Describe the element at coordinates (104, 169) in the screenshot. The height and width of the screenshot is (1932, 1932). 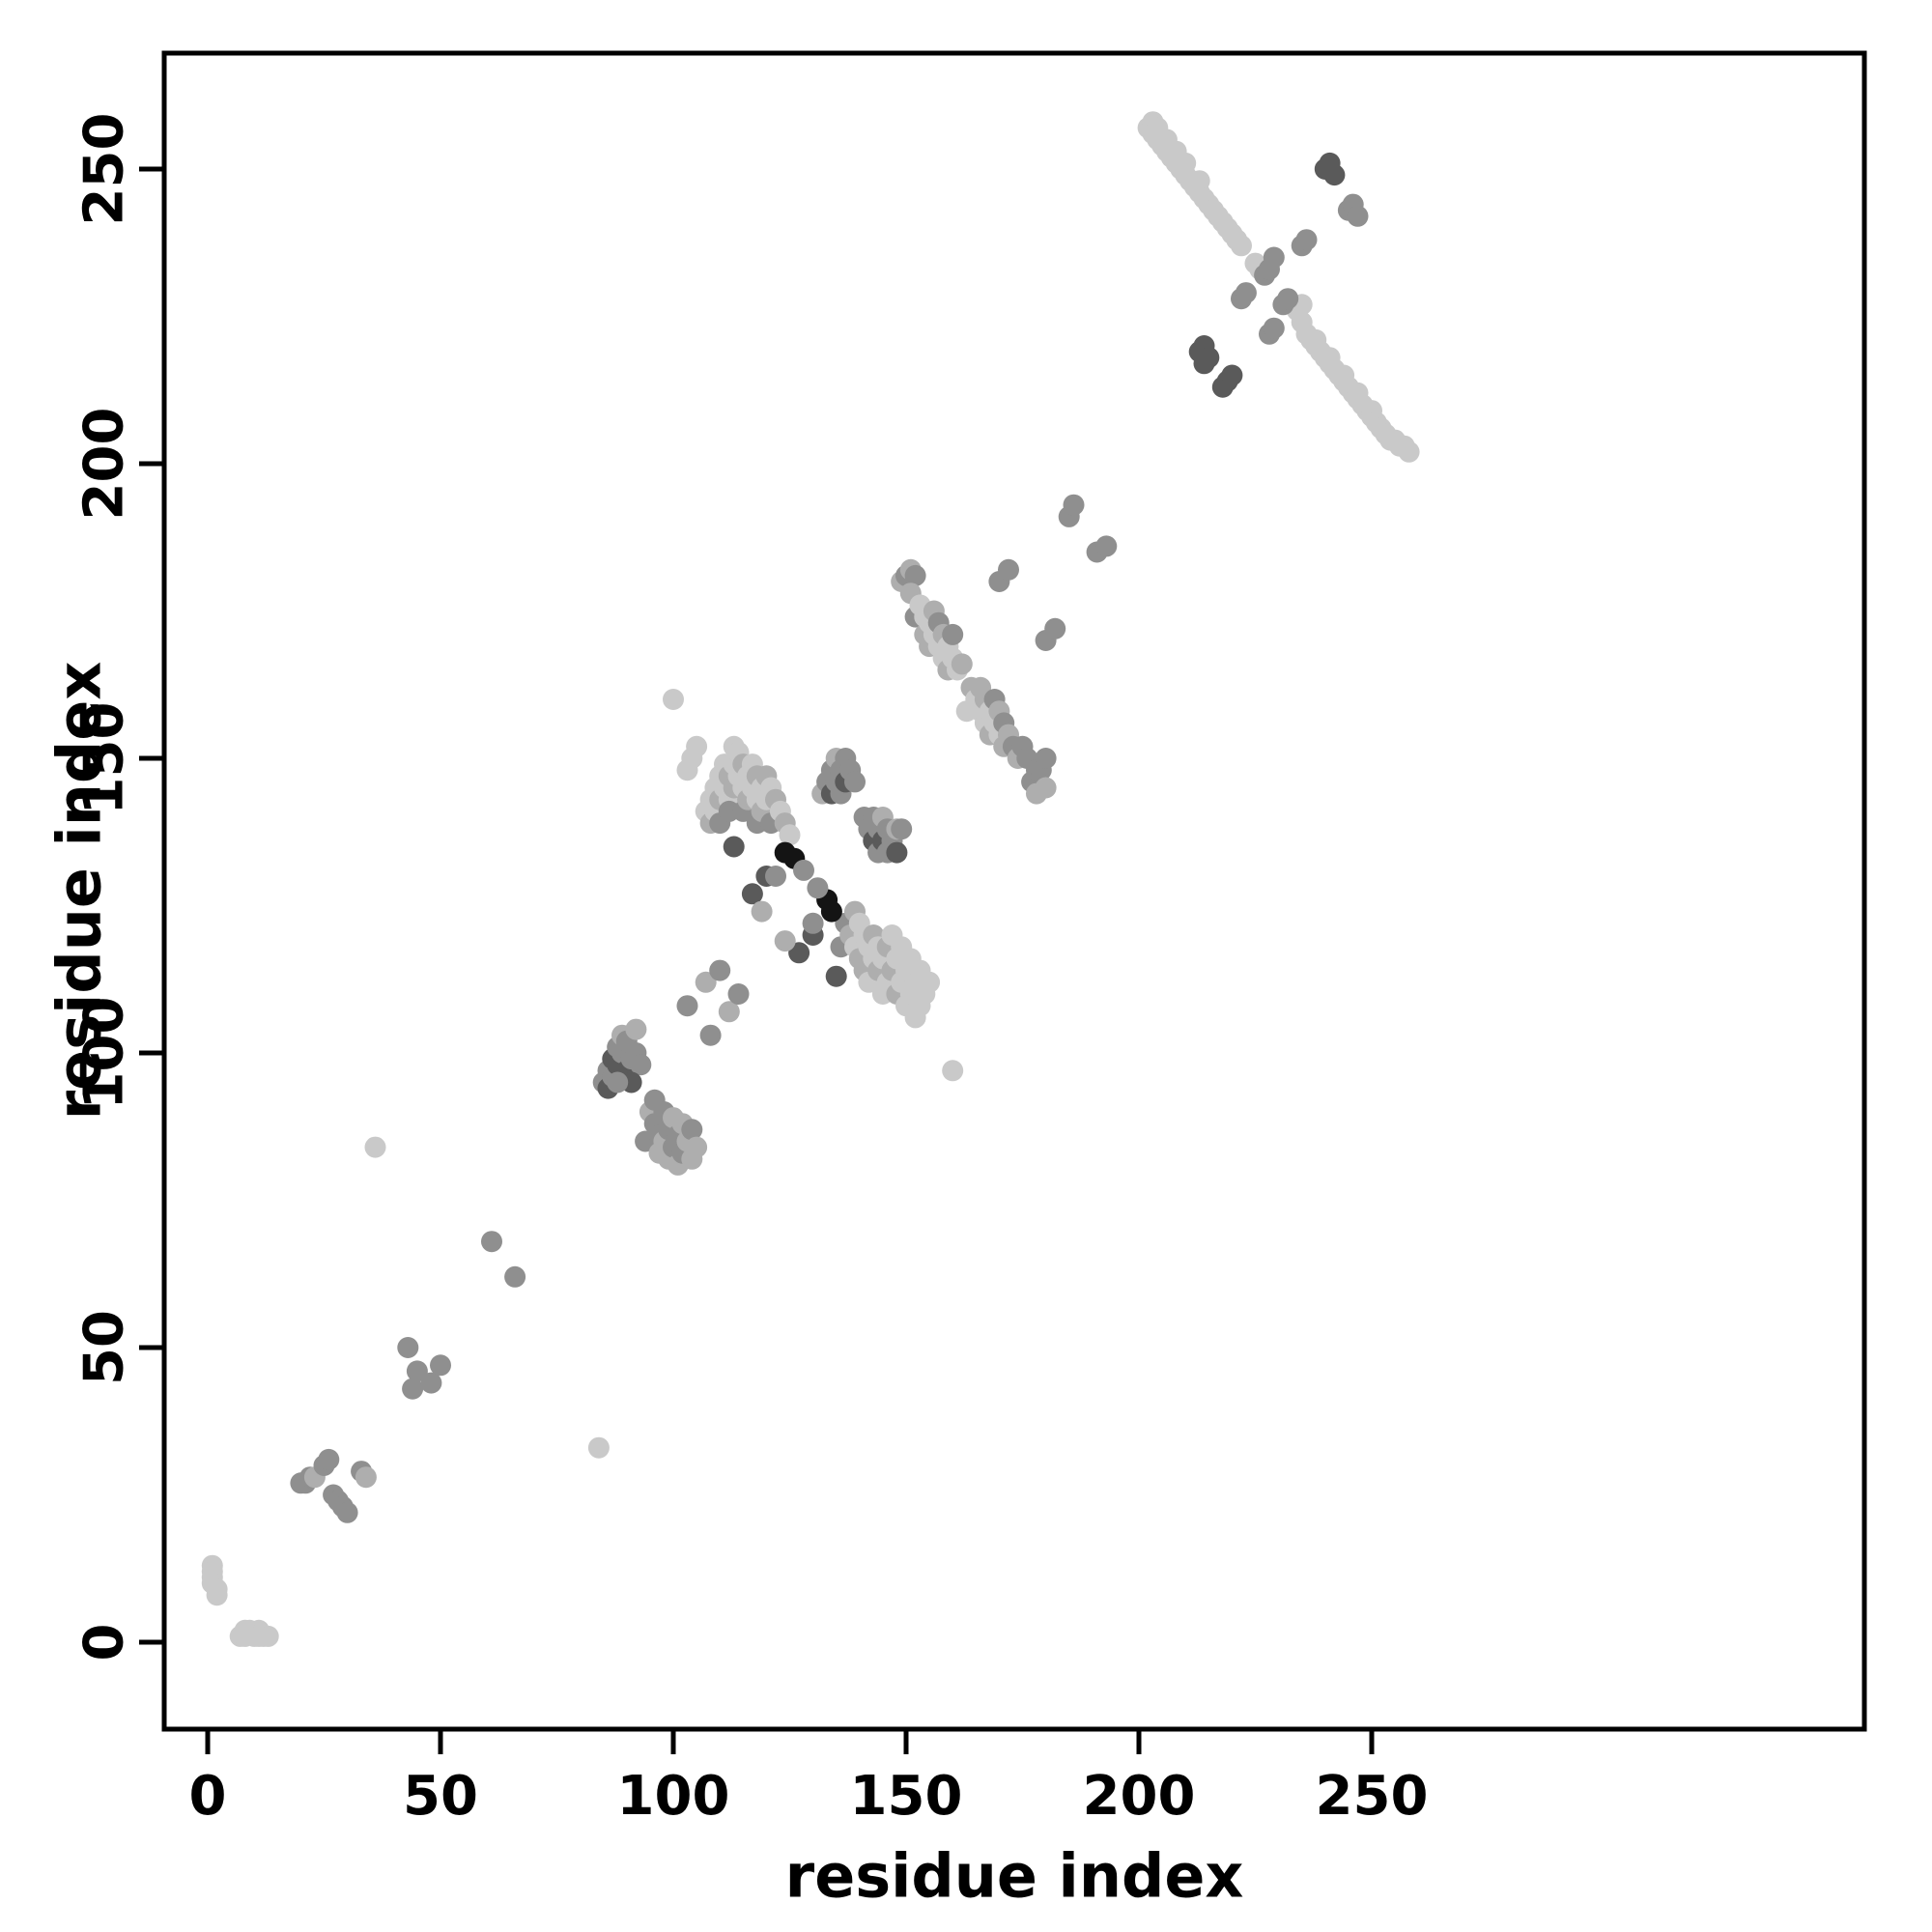
I see `y-tick-label: 250` at that location.